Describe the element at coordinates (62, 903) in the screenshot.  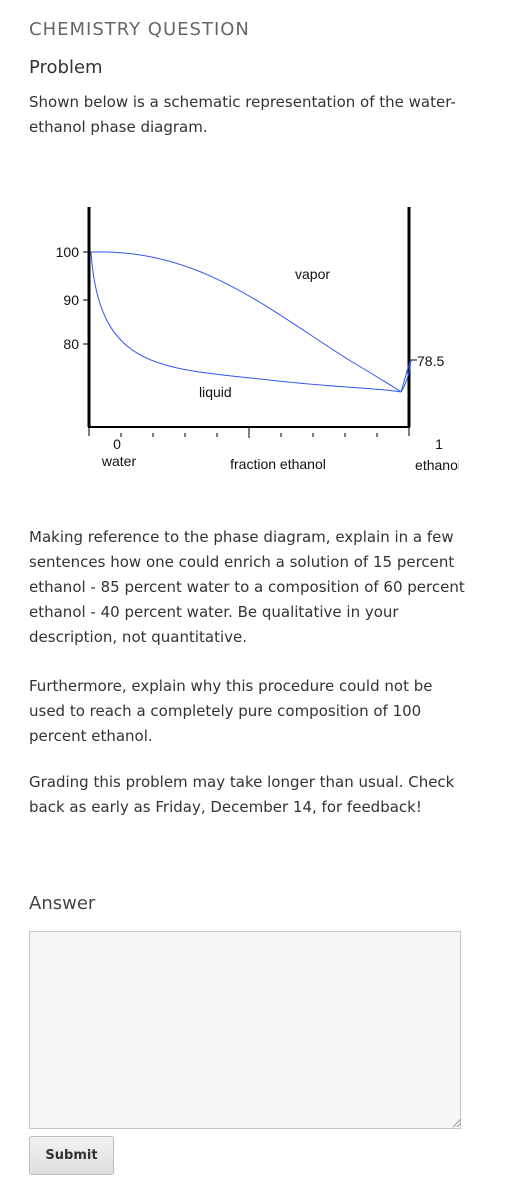
I see `answer-heading: Answer` at that location.